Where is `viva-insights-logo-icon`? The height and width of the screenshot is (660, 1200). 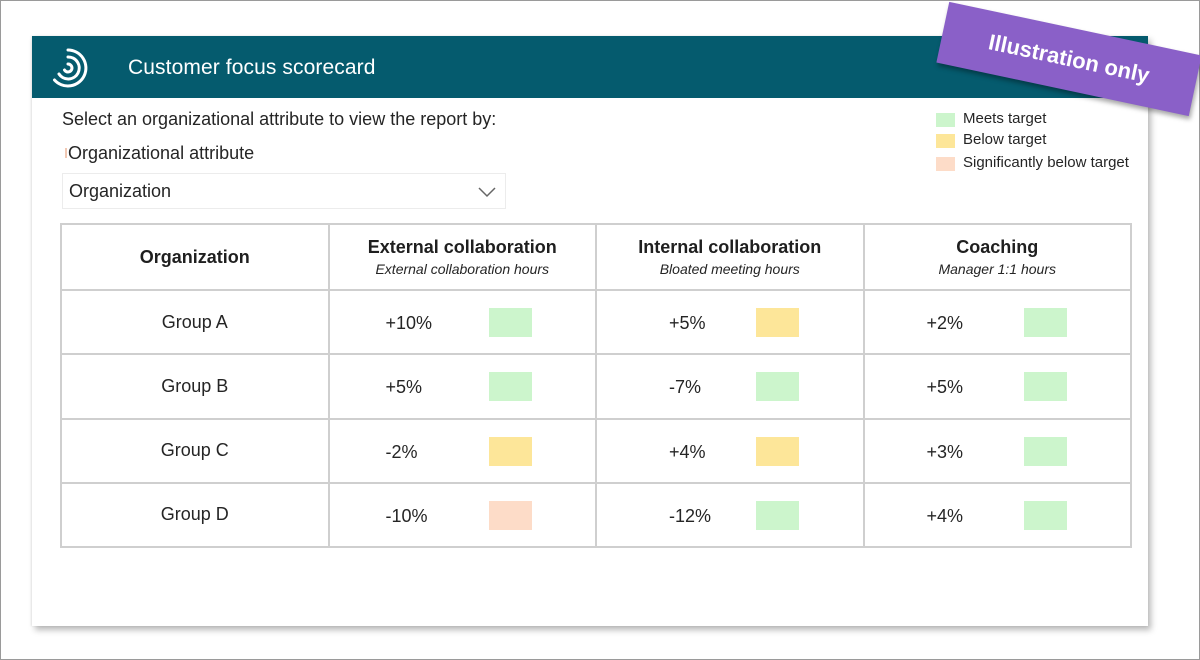 viva-insights-logo-icon is located at coordinates (68, 68).